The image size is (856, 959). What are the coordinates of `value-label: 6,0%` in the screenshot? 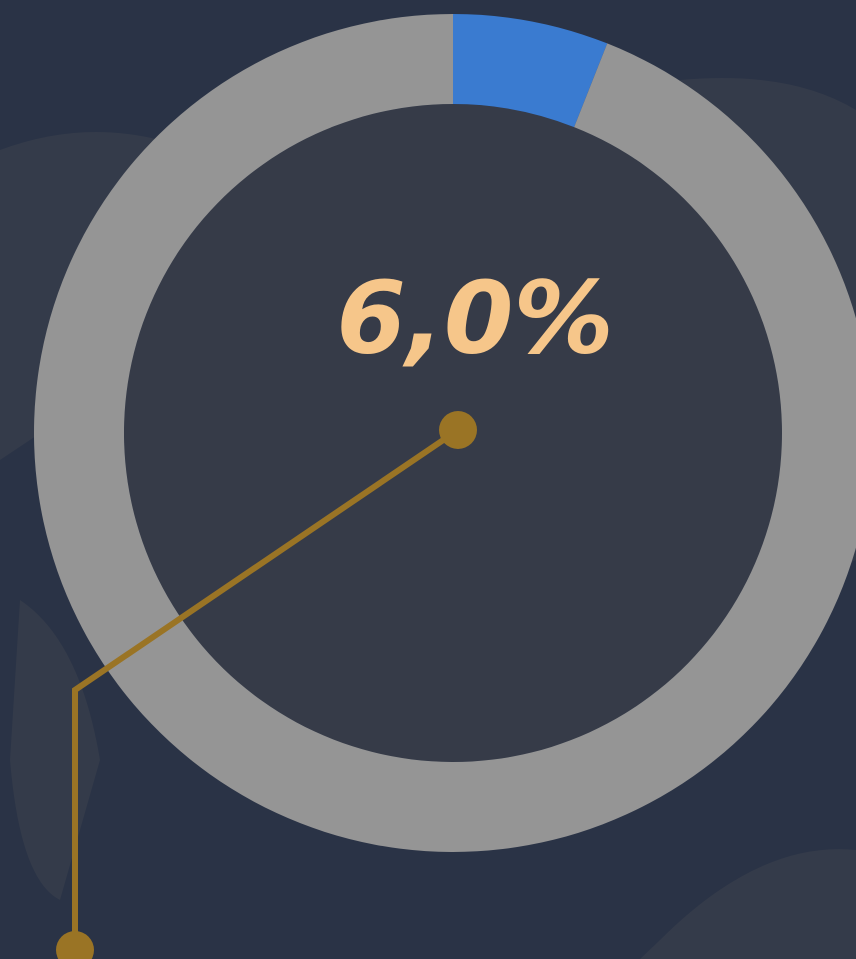 It's located at (474, 317).